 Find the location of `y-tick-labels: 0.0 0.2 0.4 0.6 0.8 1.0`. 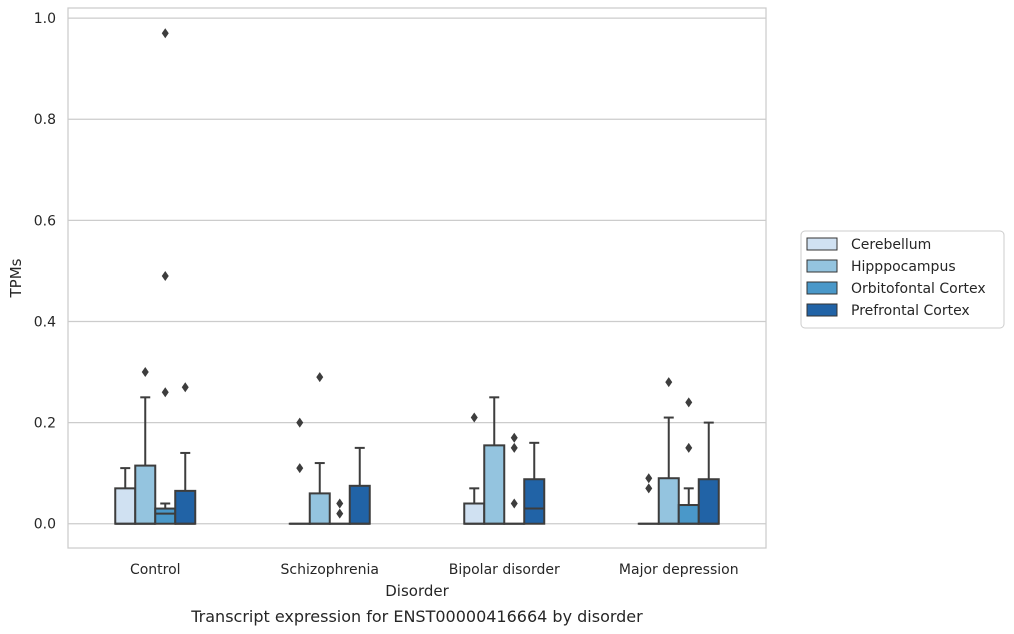

y-tick-labels: 0.0 0.2 0.4 0.6 0.8 1.0 is located at coordinates (45, 272).